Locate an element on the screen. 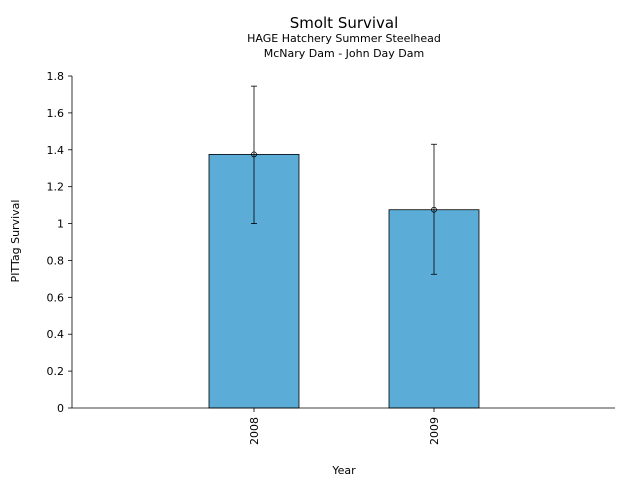  y-tick-label-1: 1 is located at coordinates (60, 224).